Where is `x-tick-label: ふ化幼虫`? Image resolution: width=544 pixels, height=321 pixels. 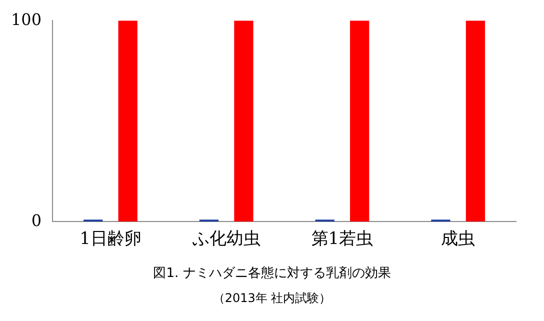 x-tick-label: ふ化幼虫 is located at coordinates (225, 239).